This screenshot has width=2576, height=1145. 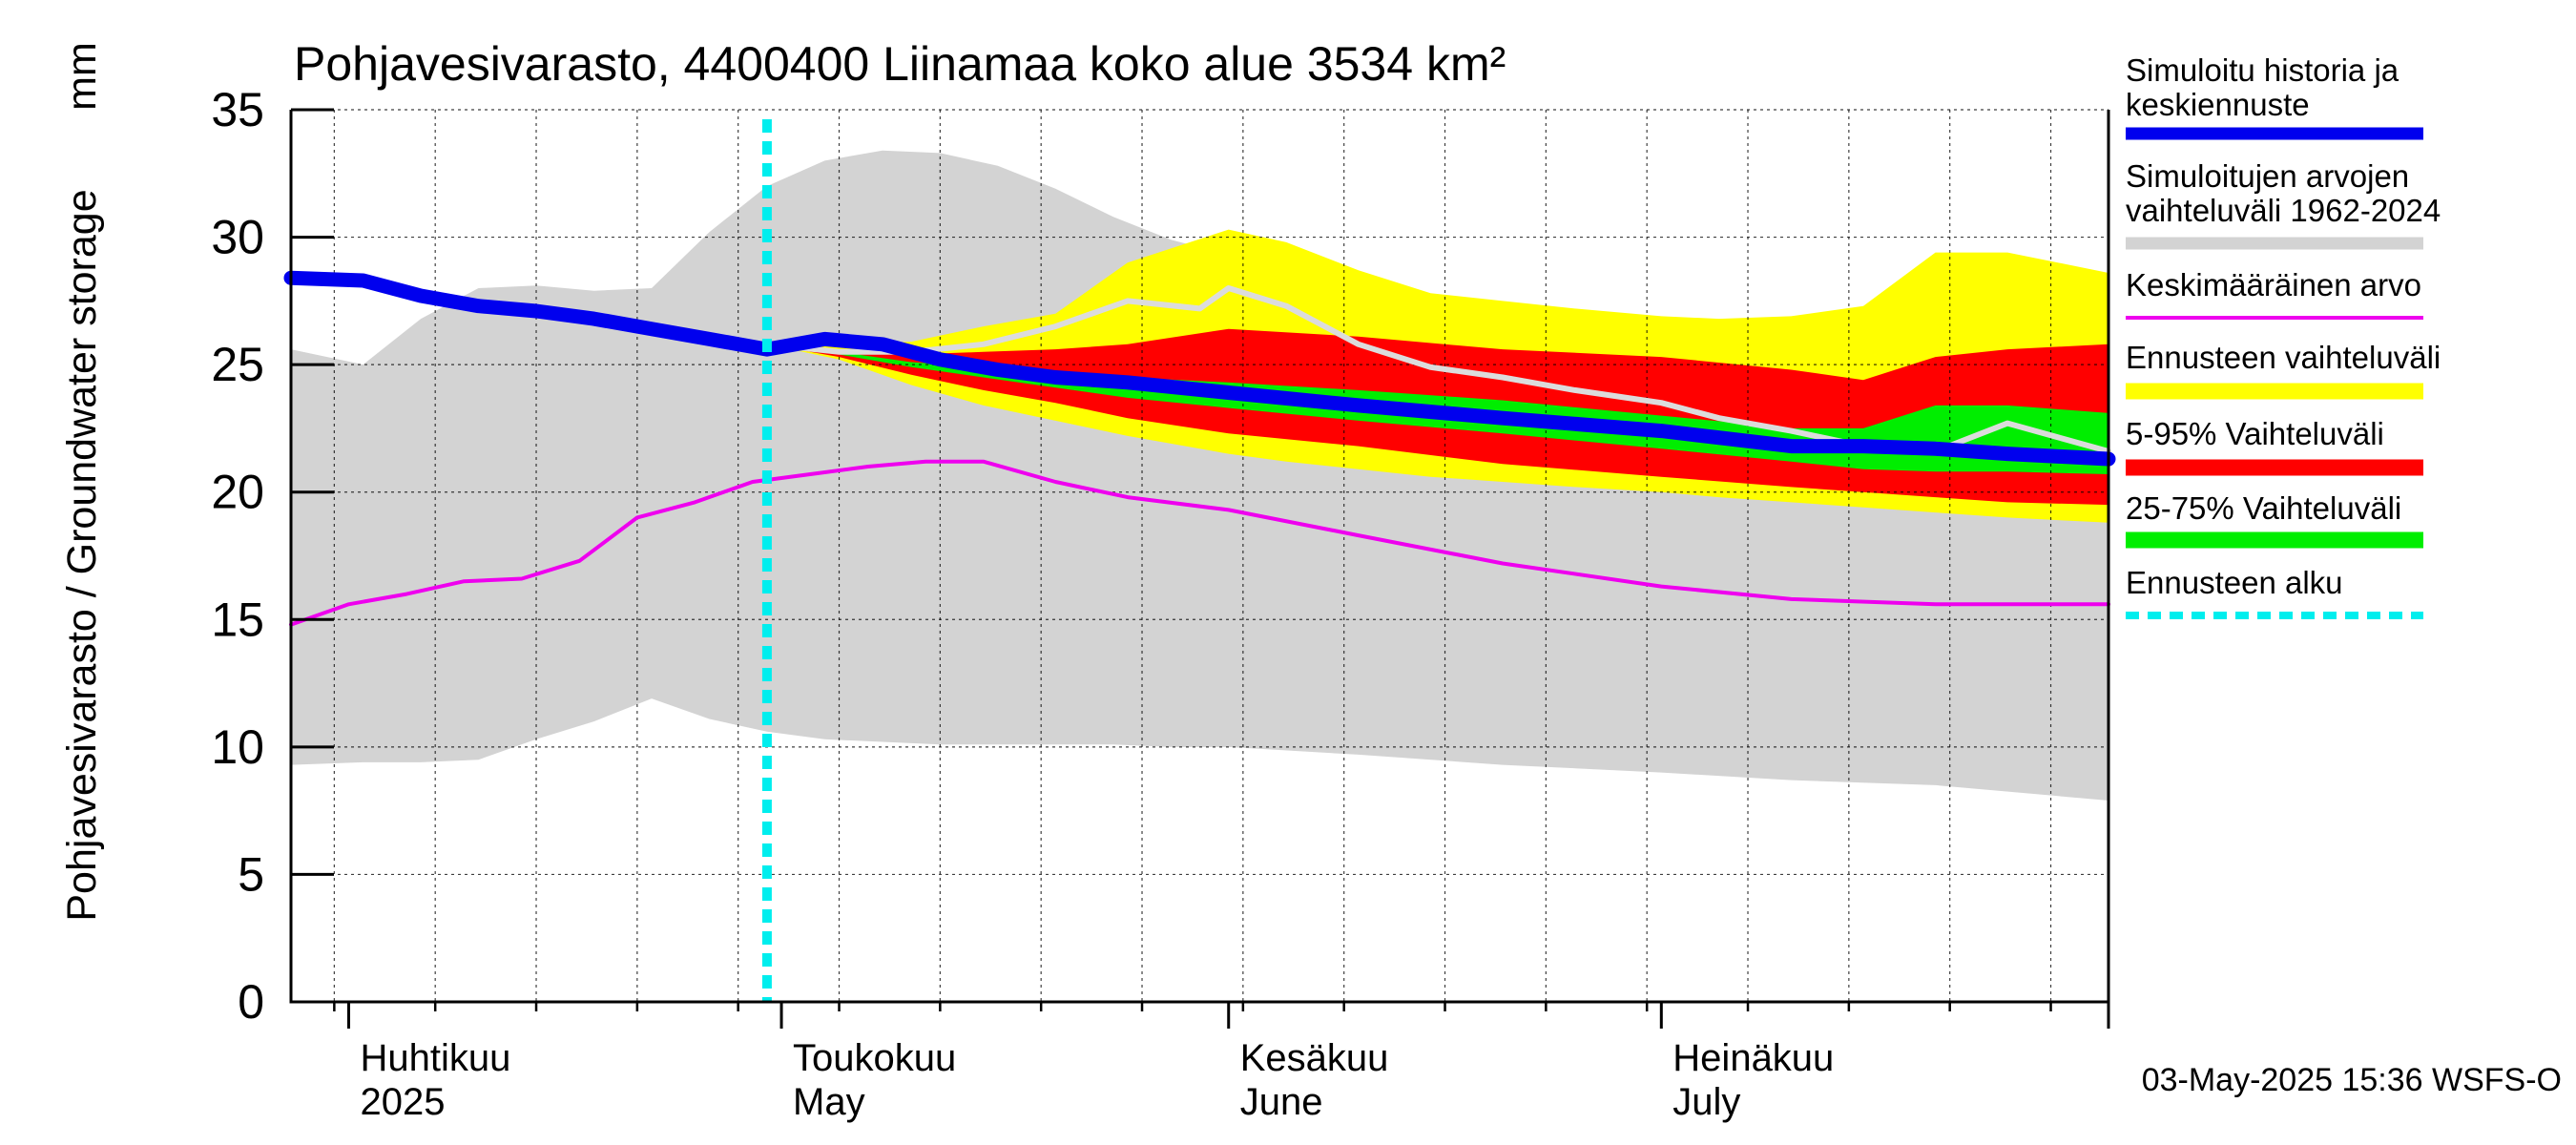 I want to click on legend-label: Simuloitu historia ja keskiennuste, so click(x=2262, y=87).